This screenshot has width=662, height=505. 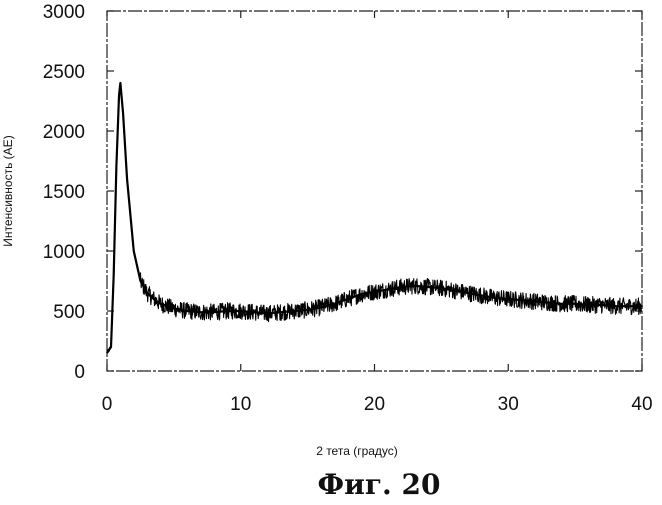 What do you see at coordinates (64, 12) in the screenshot?
I see `y-tick-label: 3000` at bounding box center [64, 12].